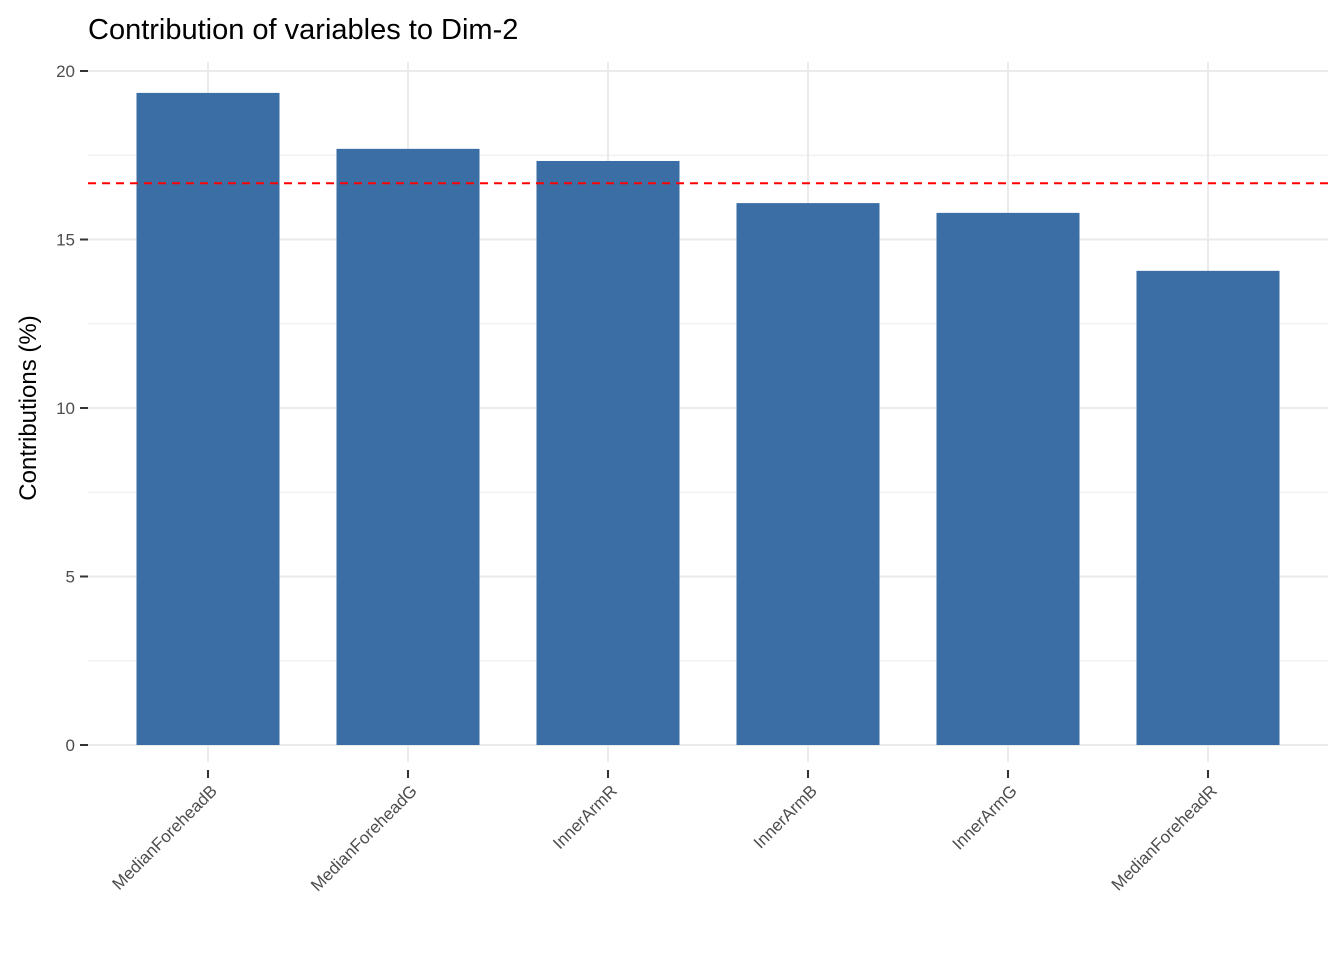 This screenshot has width=1344, height=960. I want to click on y-tick-label: 20, so click(65, 71).